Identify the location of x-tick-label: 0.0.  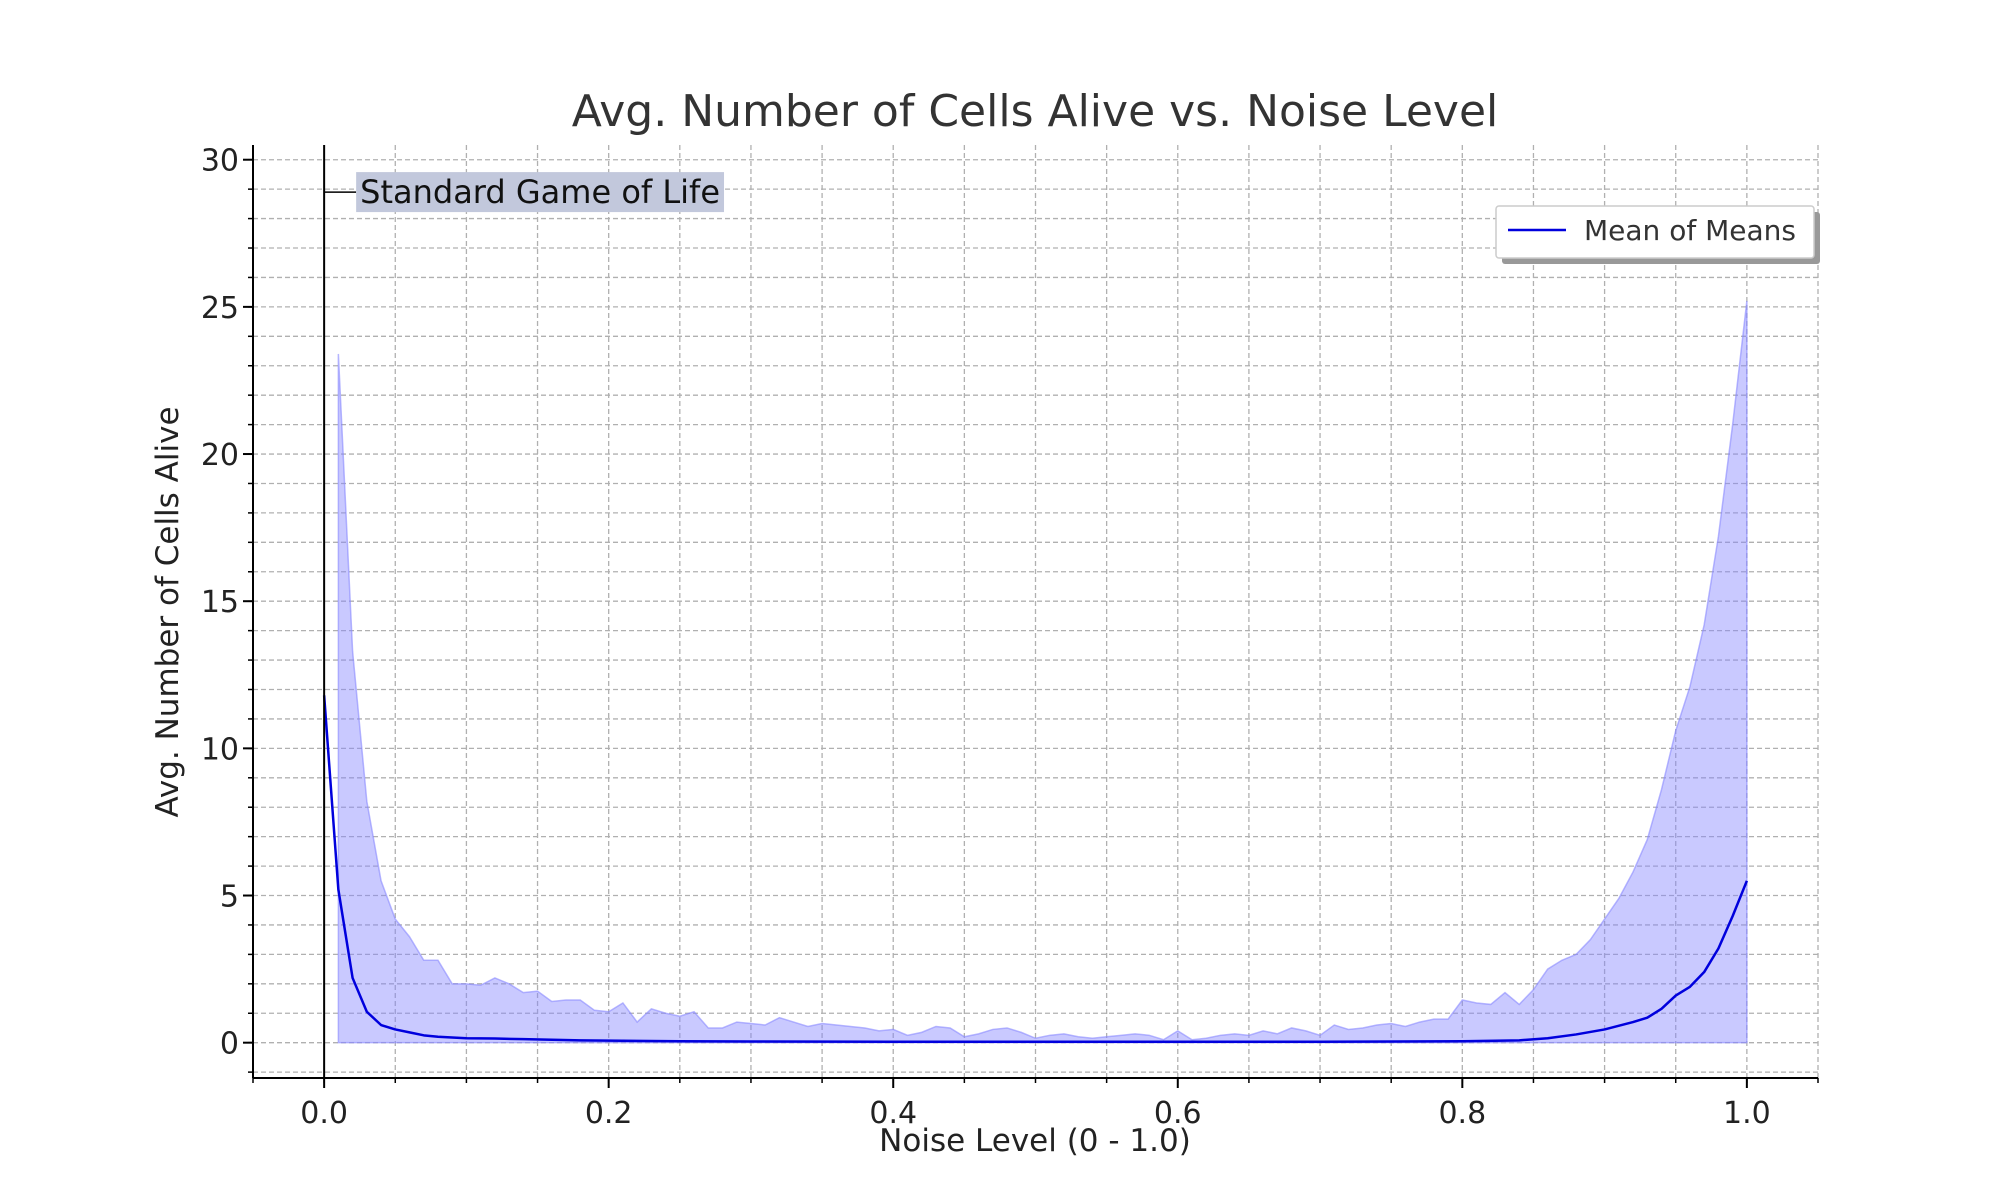
(324, 1113).